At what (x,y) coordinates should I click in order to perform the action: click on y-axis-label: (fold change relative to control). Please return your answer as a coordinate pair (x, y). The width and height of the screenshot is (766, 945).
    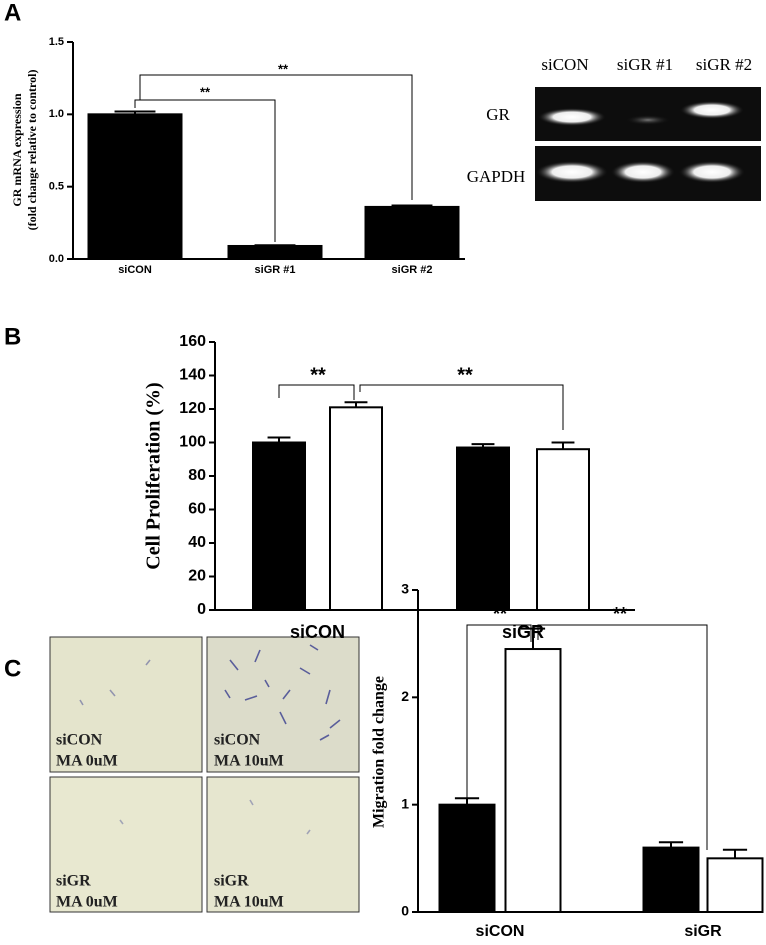
    Looking at the image, I should click on (32, 150).